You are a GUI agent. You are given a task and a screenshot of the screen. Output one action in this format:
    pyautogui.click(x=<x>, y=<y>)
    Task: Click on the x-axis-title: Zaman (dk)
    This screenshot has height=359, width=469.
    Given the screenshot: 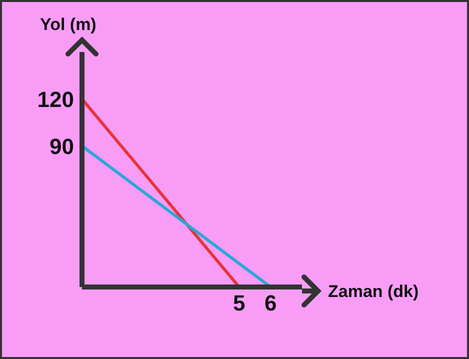 What is the action you would take?
    pyautogui.click(x=373, y=291)
    